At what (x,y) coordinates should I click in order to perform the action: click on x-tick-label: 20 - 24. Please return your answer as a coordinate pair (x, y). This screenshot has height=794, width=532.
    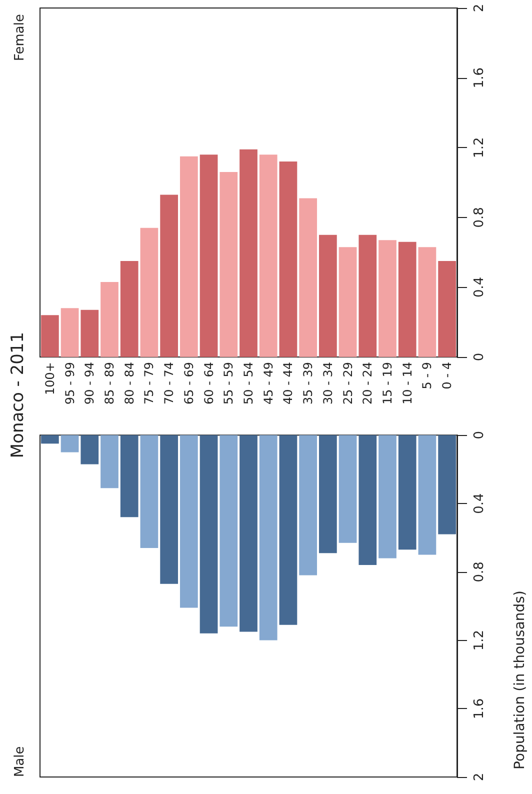
    Looking at the image, I should click on (367, 383).